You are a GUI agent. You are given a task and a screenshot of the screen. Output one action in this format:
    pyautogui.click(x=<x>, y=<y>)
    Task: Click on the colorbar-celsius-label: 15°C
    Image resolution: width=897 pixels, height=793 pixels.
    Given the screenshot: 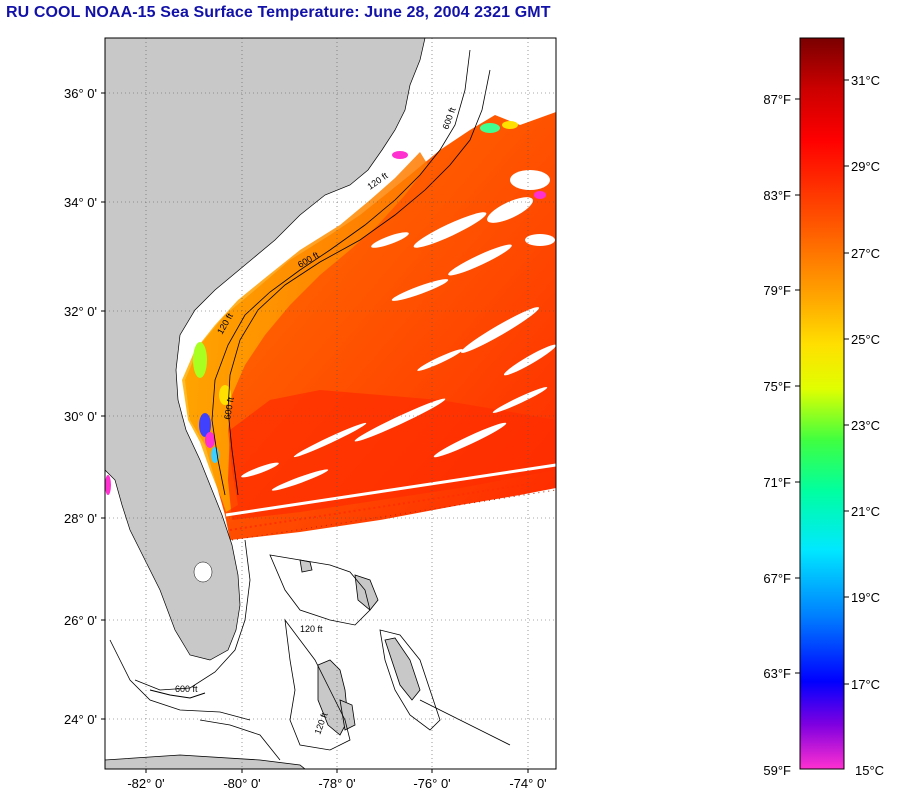 What is the action you would take?
    pyautogui.click(x=869, y=770)
    